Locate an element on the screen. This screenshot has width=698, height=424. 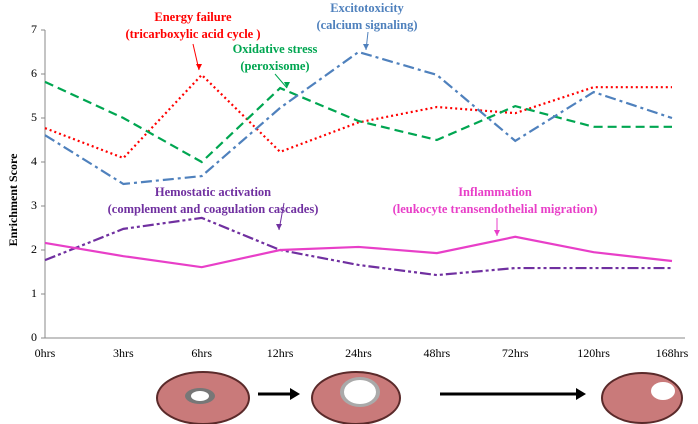
y-axis-label: Enrichment Score is located at coordinates (13, 199).